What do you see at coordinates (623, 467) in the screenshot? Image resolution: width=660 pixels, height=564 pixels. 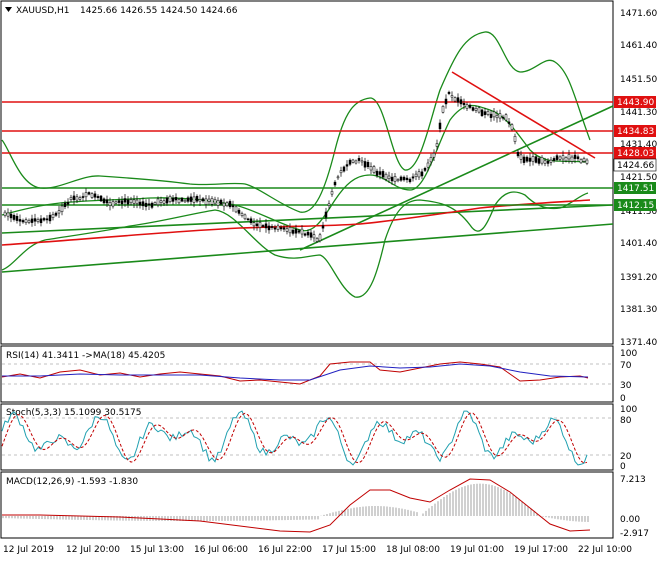 I see `stoch-tick: 0` at bounding box center [623, 467].